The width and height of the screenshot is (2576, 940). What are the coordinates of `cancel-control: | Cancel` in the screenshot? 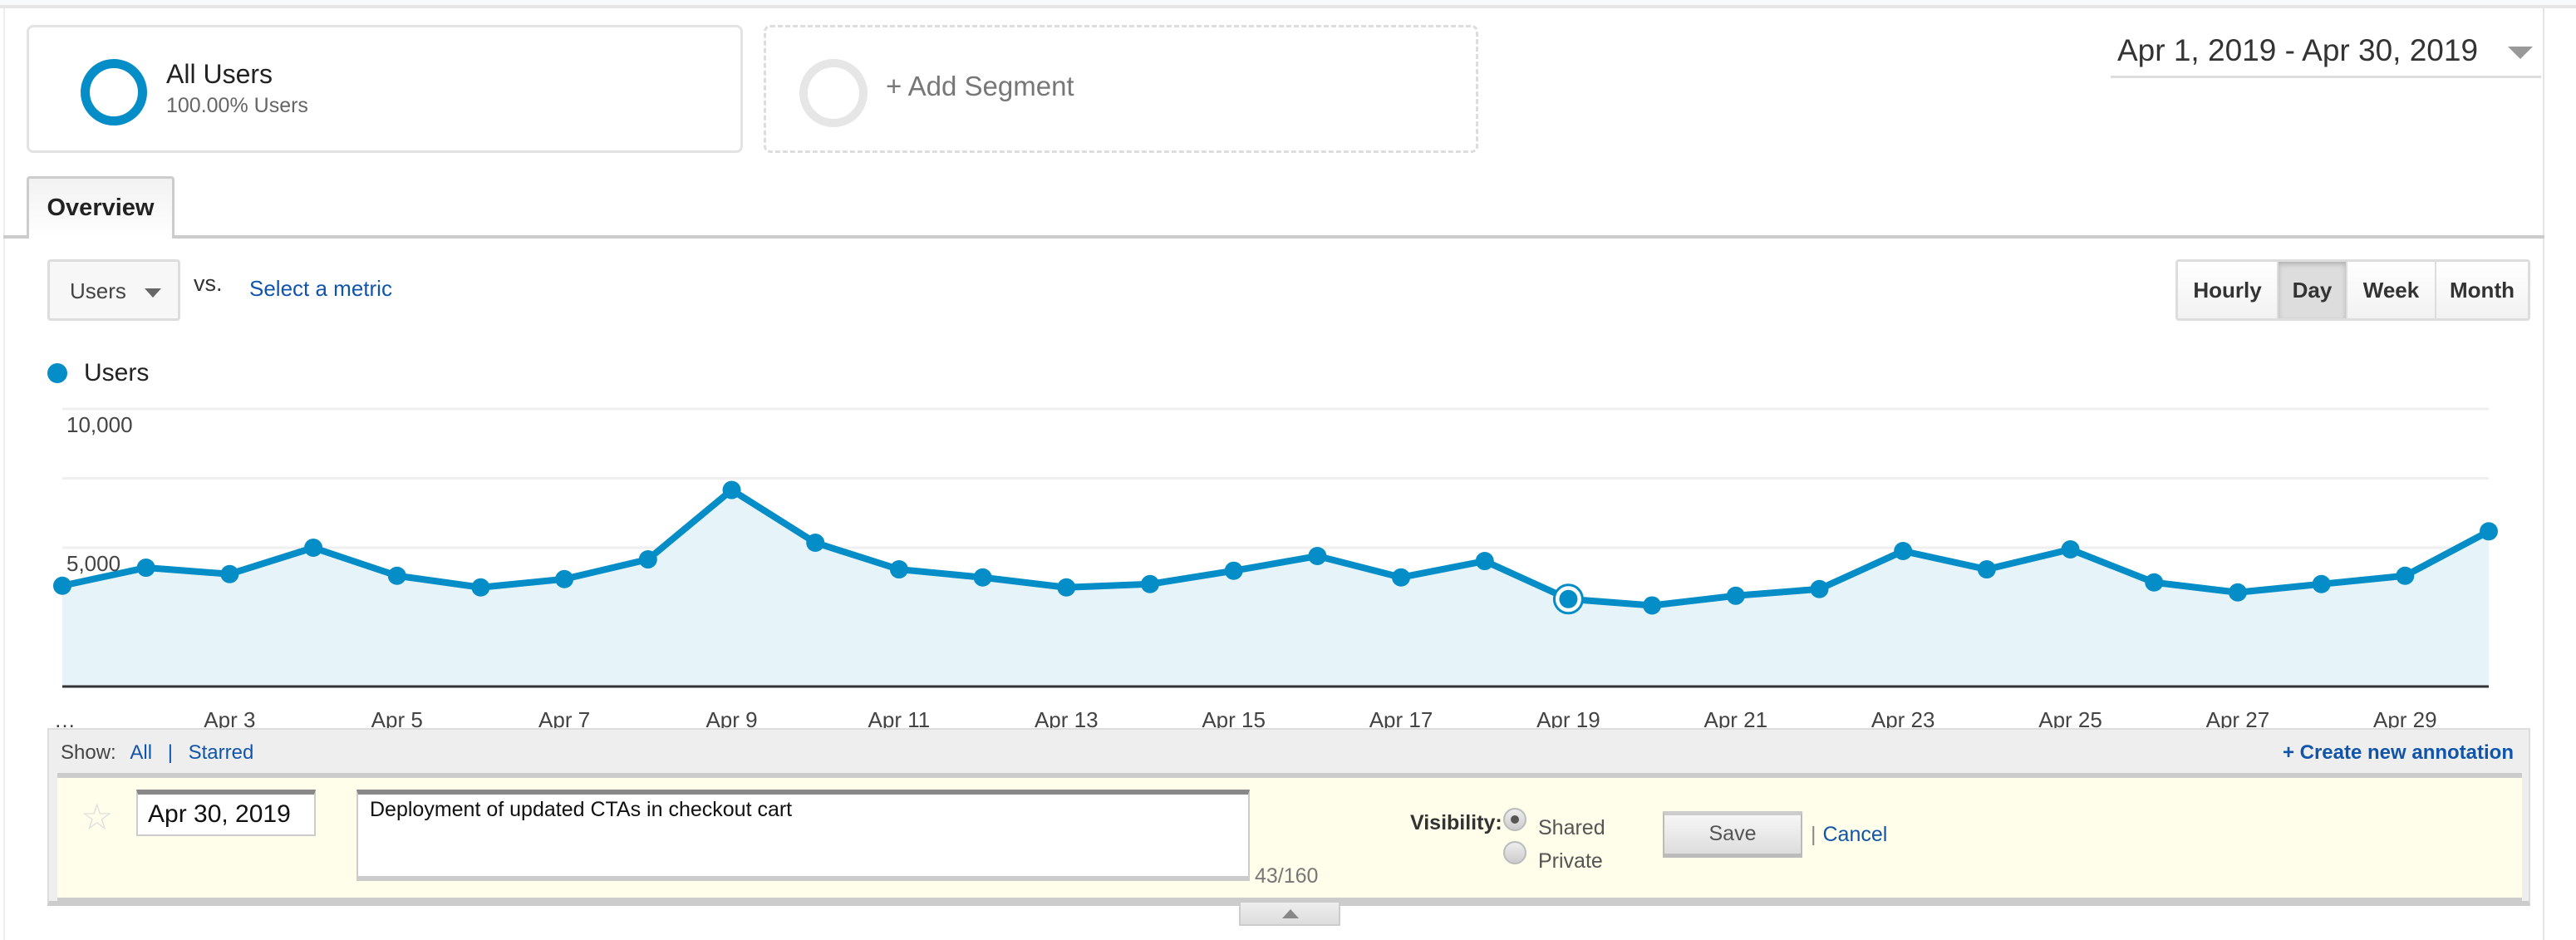 It's located at (1852, 835).